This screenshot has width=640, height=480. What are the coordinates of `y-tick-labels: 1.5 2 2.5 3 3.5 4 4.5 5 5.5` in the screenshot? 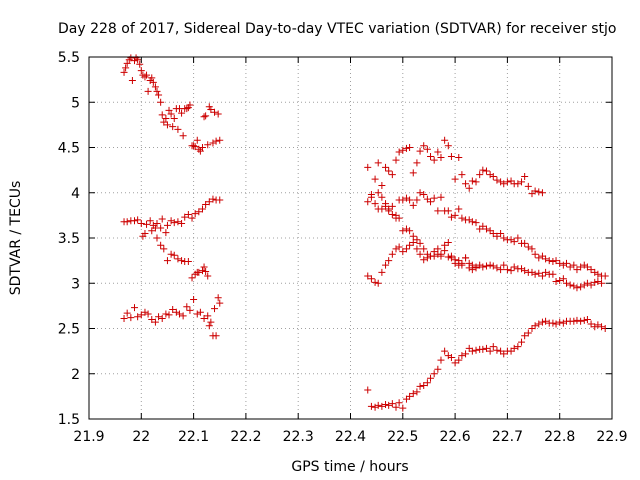 It's located at (69, 239).